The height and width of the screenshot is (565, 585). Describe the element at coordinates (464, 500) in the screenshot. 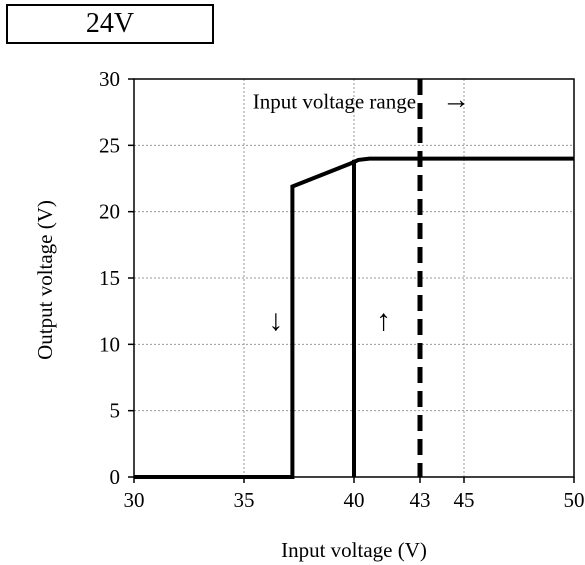

I see `x-tick-label-4: 45` at that location.